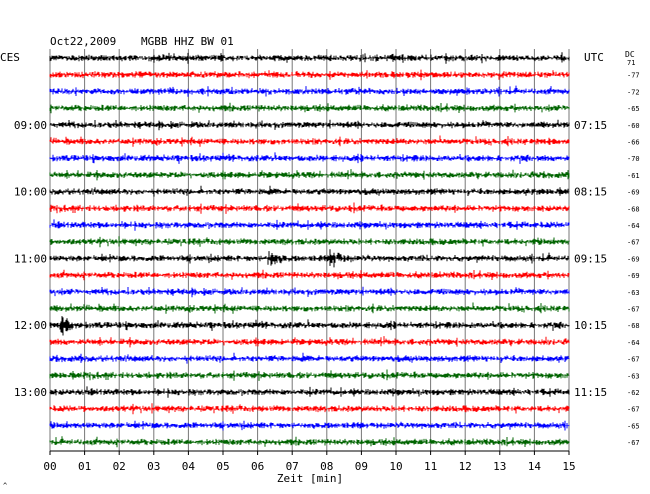 The width and height of the screenshot is (650, 494). What do you see at coordinates (590, 125) in the screenshot?
I see `right-hour-label: 07:15` at bounding box center [590, 125].